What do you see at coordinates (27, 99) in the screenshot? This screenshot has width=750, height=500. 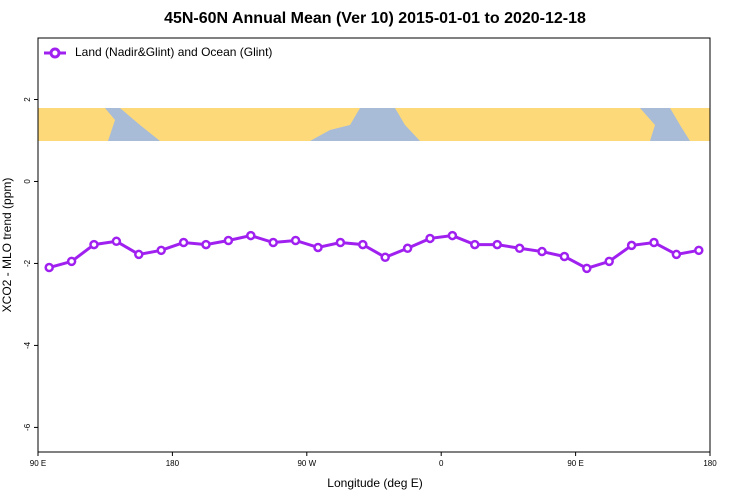 I see `y-tick-label: 2` at bounding box center [27, 99].